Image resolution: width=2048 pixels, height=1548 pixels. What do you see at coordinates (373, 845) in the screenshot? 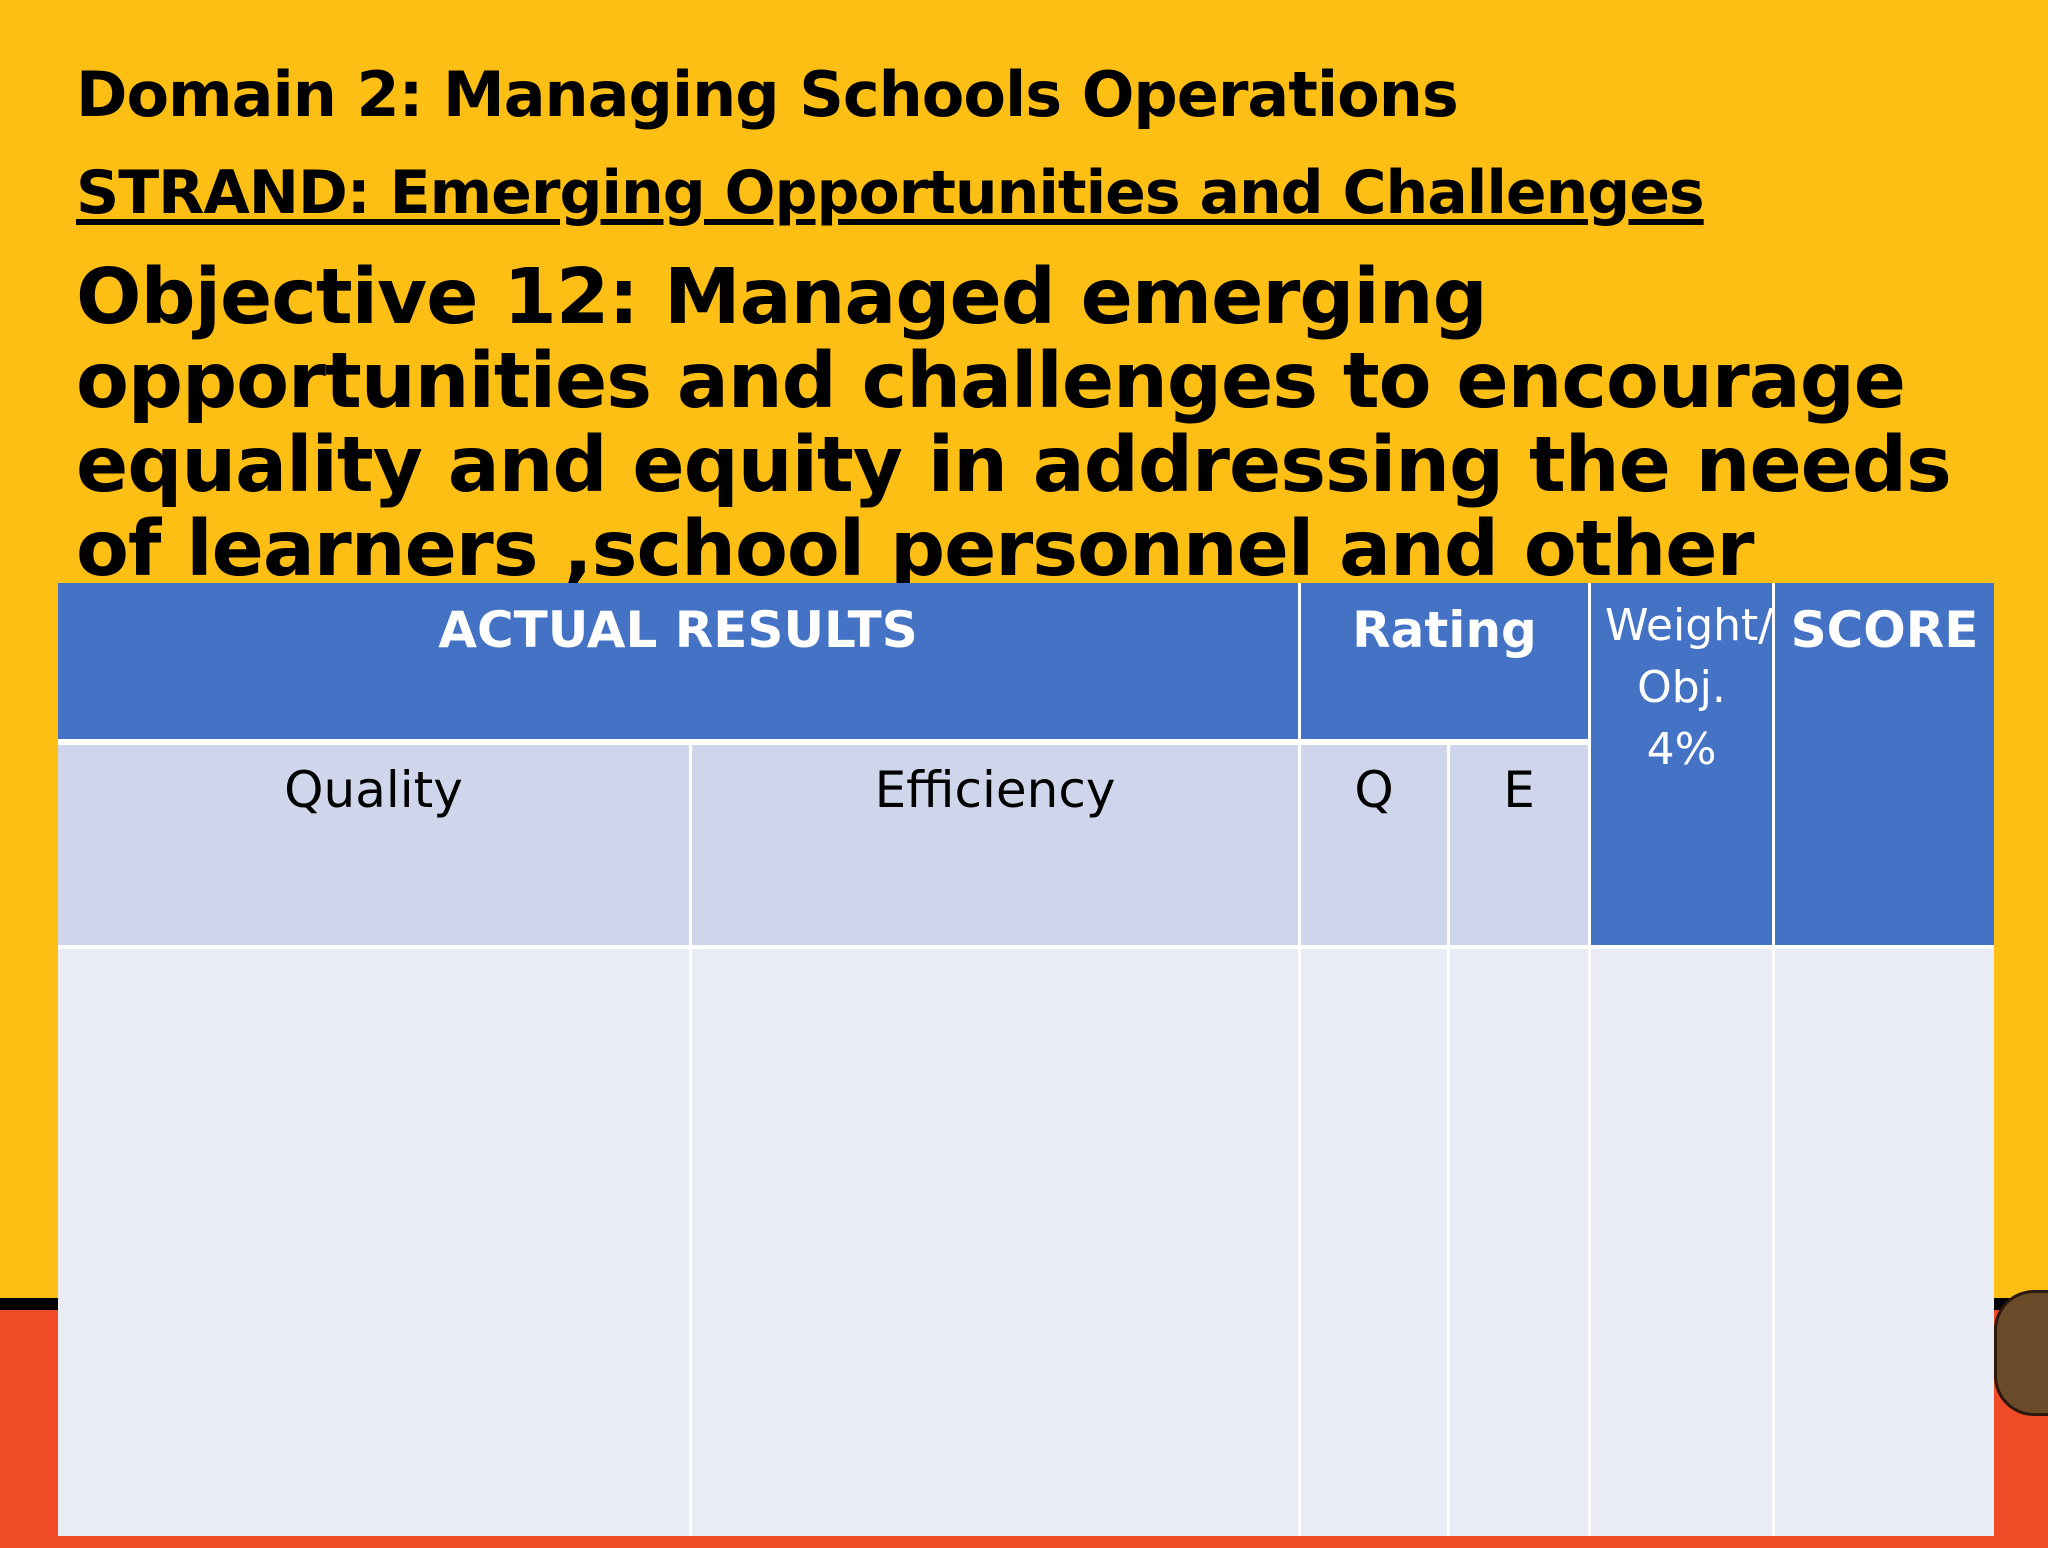
I see `subheader-quality: Quality` at bounding box center [373, 845].